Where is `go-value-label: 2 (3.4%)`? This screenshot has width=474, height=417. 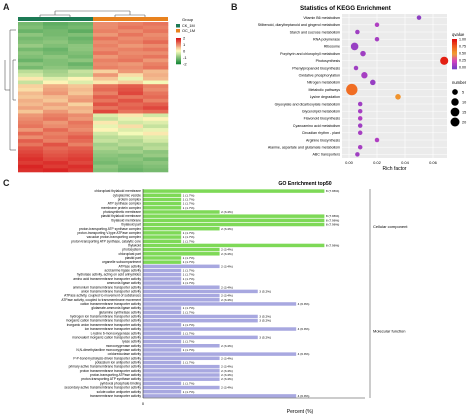 go-value-label: 2 (3.4%) is located at coordinates (227, 379).